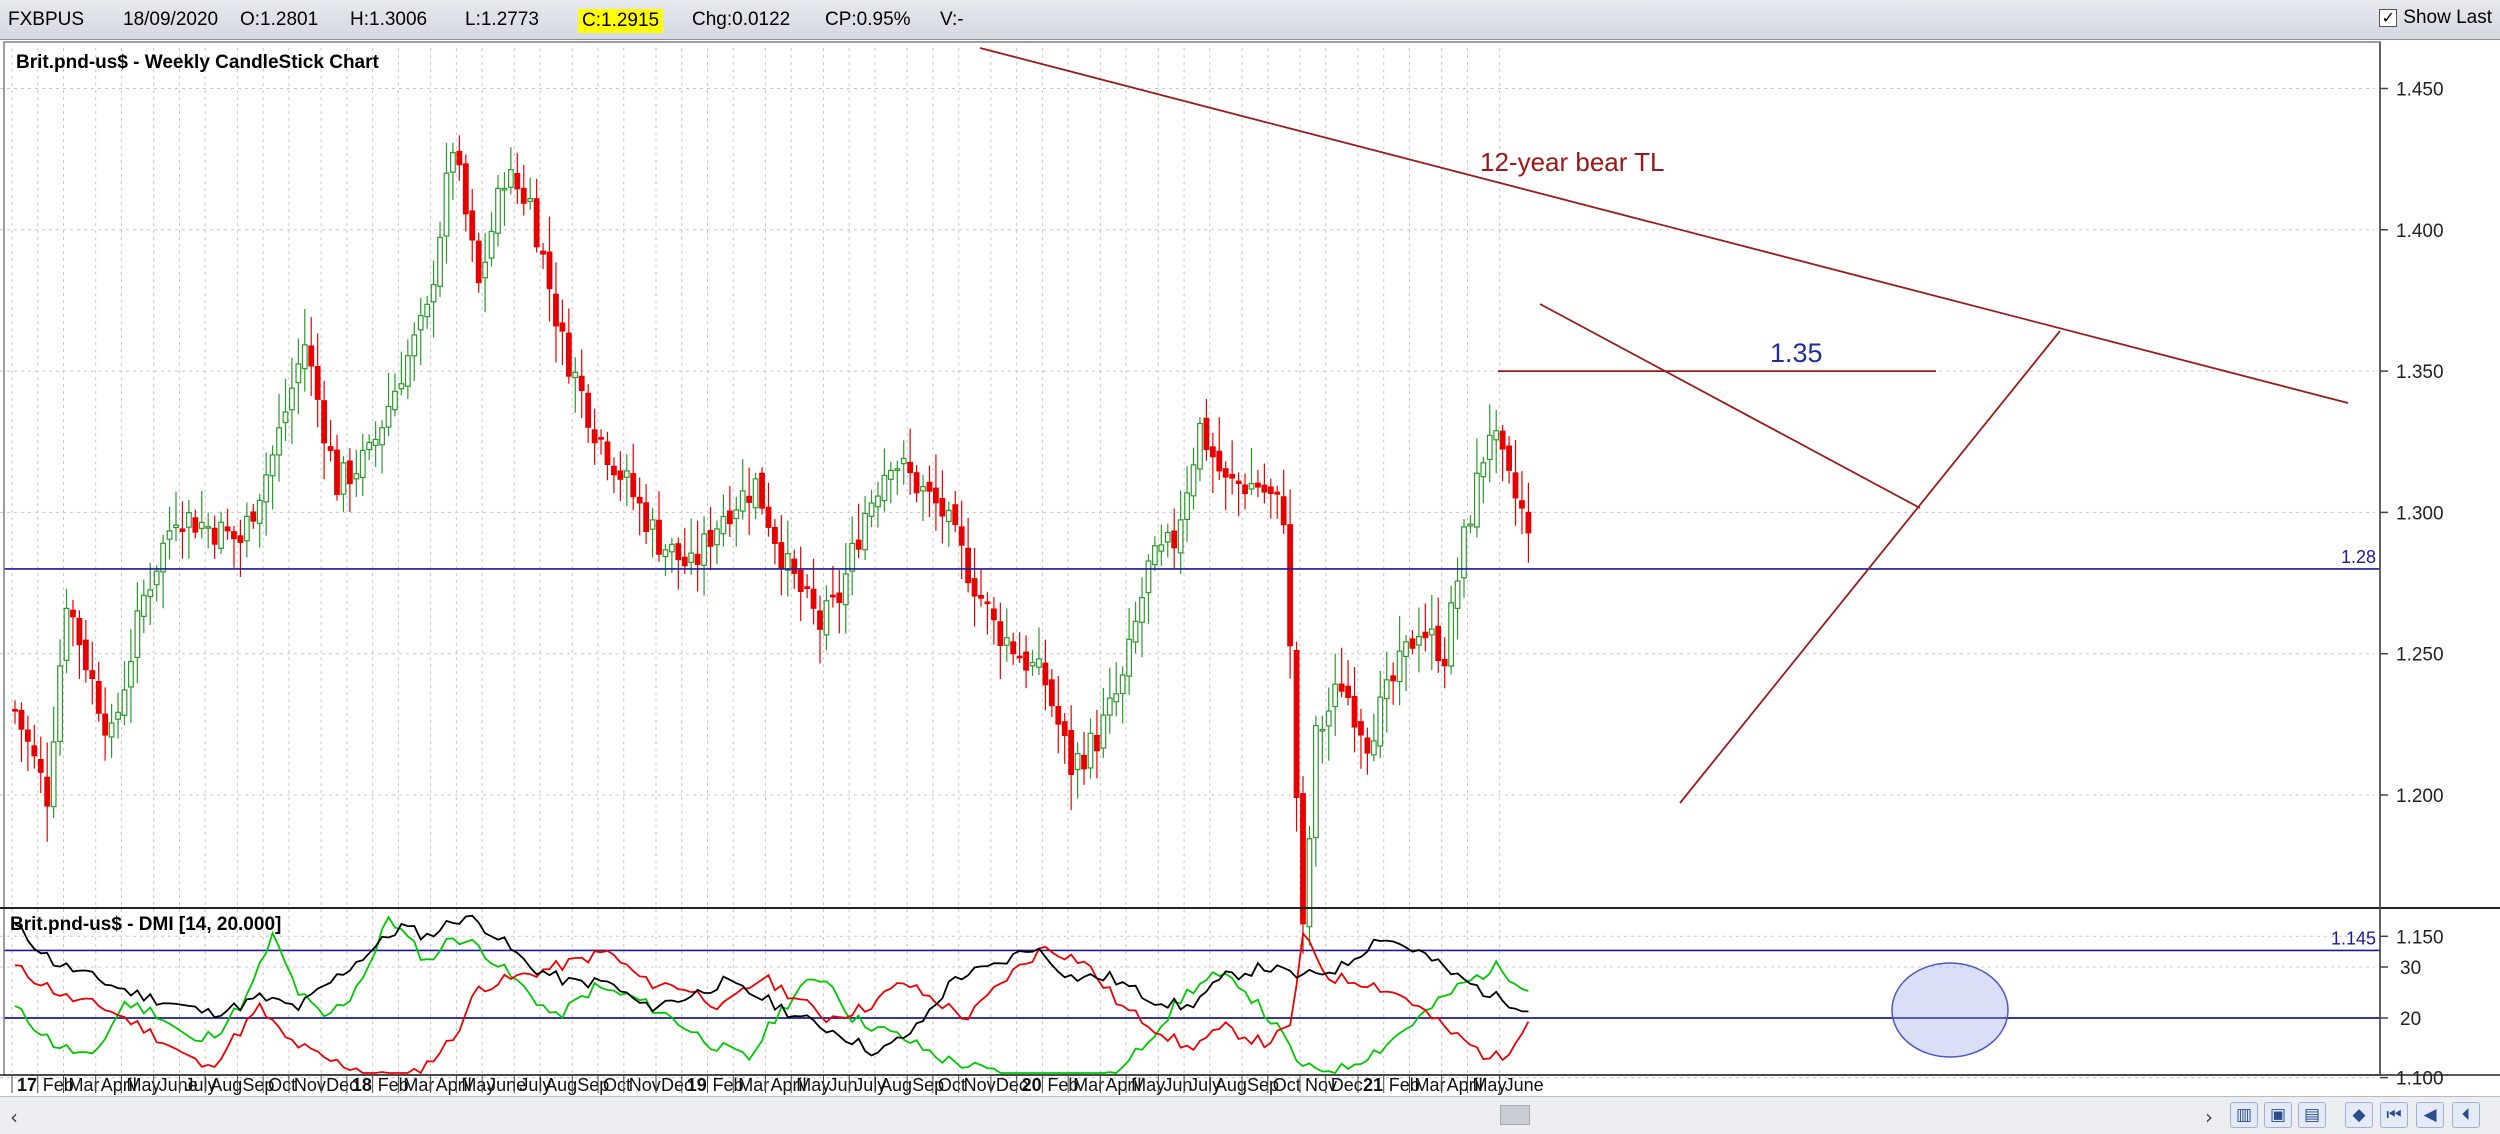  Describe the element at coordinates (2353, 938) in the screenshot. I see `level-label: 1.145` at that location.